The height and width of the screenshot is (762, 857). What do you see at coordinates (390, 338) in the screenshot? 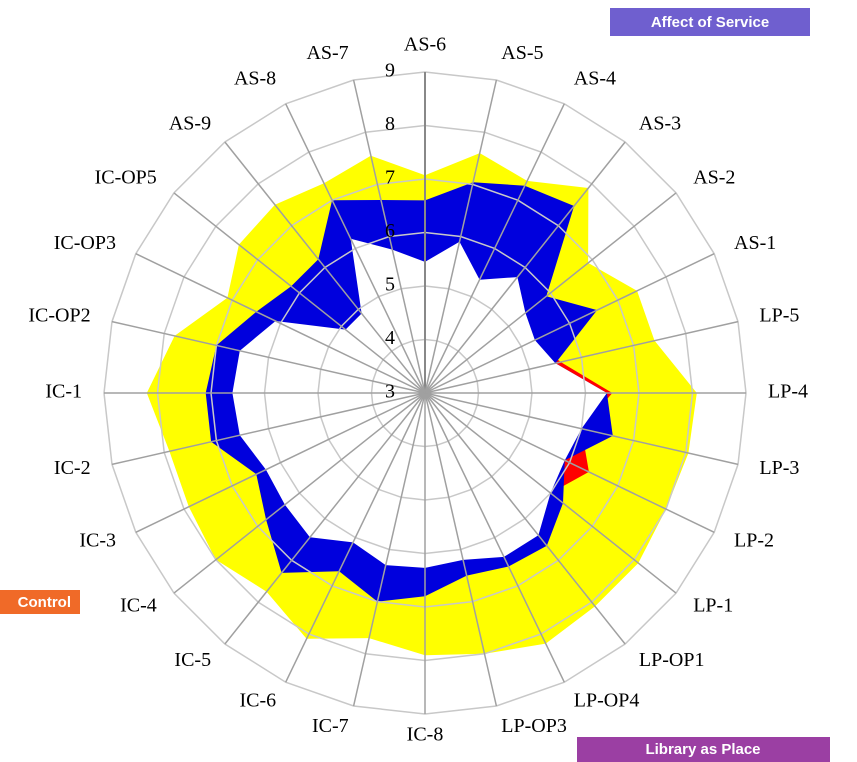
I see `r-tick-label: 4` at bounding box center [390, 338].